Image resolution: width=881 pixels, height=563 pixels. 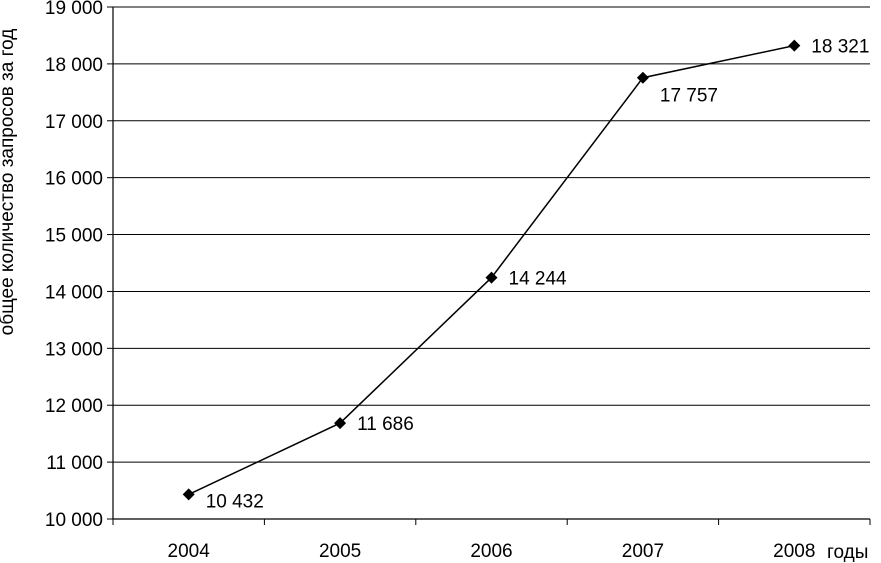 I want to click on x-tick-label: 2007, so click(x=643, y=551).